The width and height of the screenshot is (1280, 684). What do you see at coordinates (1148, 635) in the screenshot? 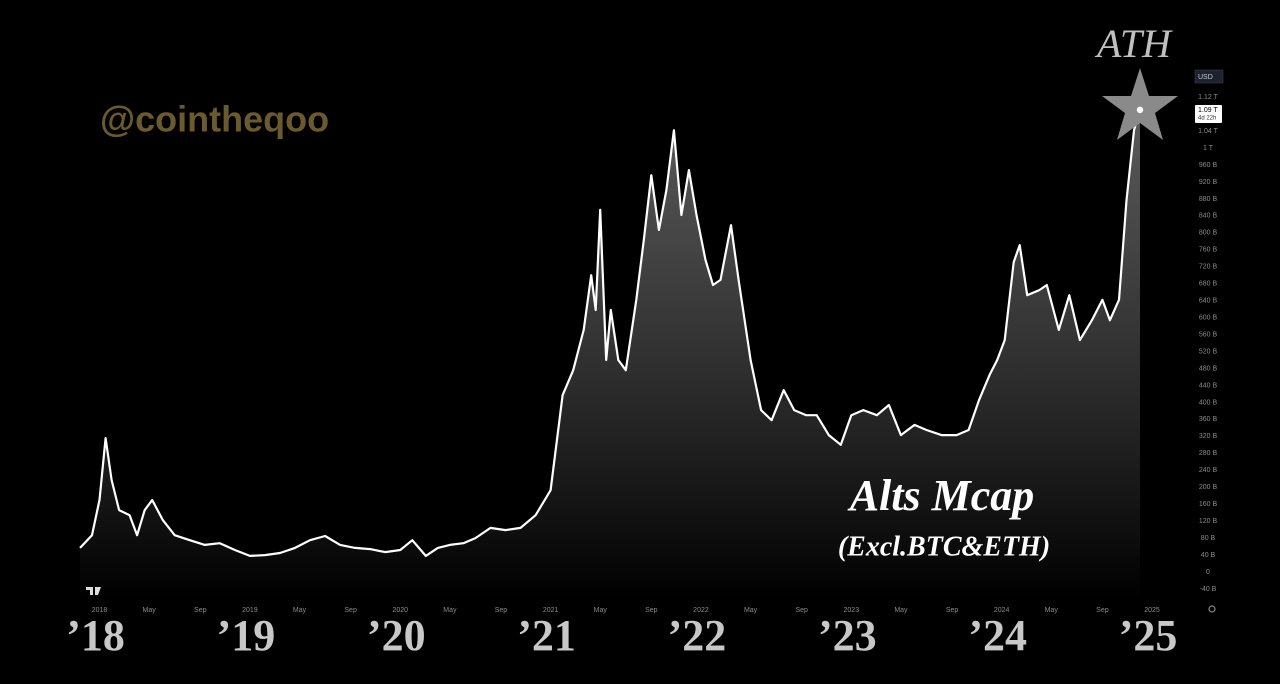
I see `year-label: ’25` at bounding box center [1148, 635].